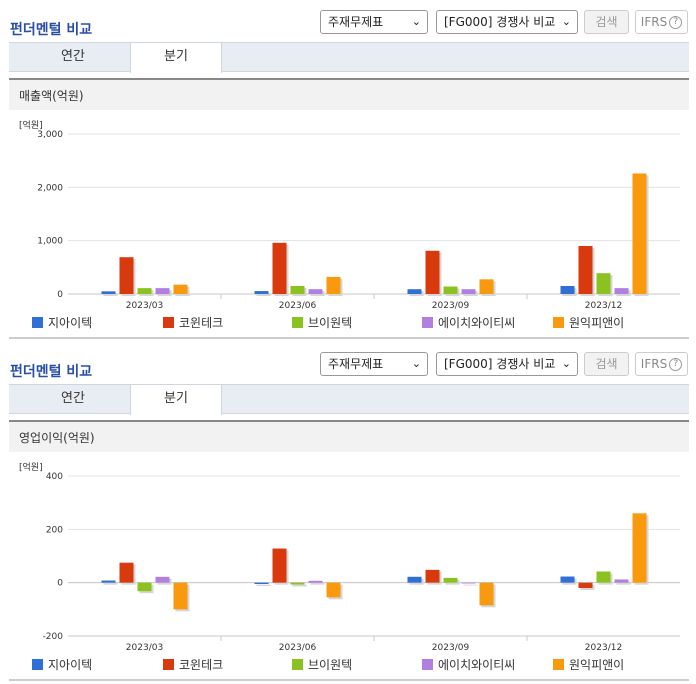 The height and width of the screenshot is (684, 696). What do you see at coordinates (676, 364) in the screenshot?
I see `help-icon: ?` at bounding box center [676, 364].